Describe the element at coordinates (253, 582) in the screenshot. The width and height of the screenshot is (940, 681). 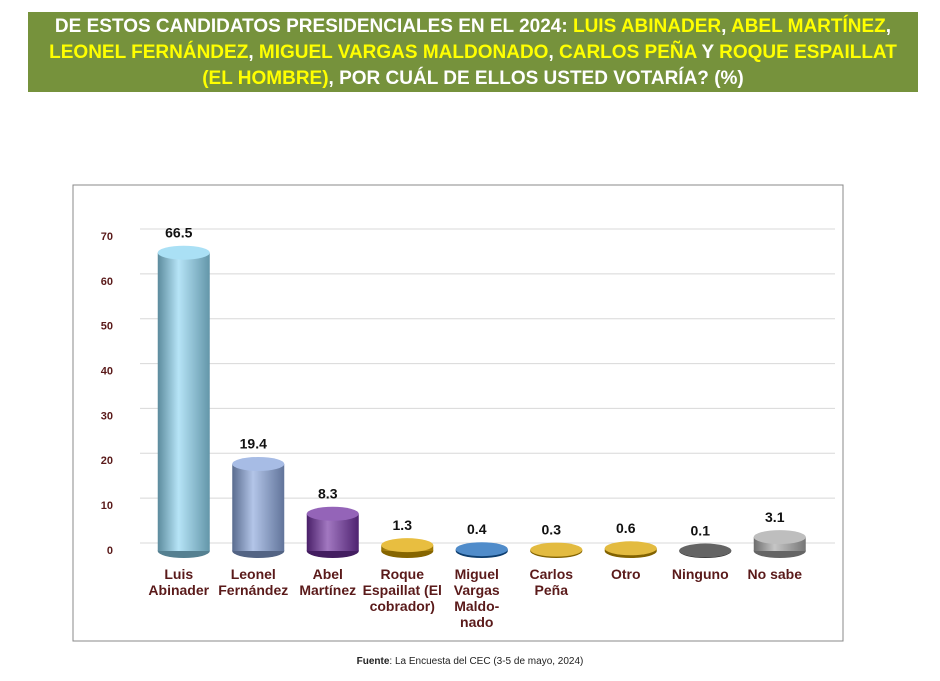
I see `x-tick-label: Leonel Fernández` at that location.